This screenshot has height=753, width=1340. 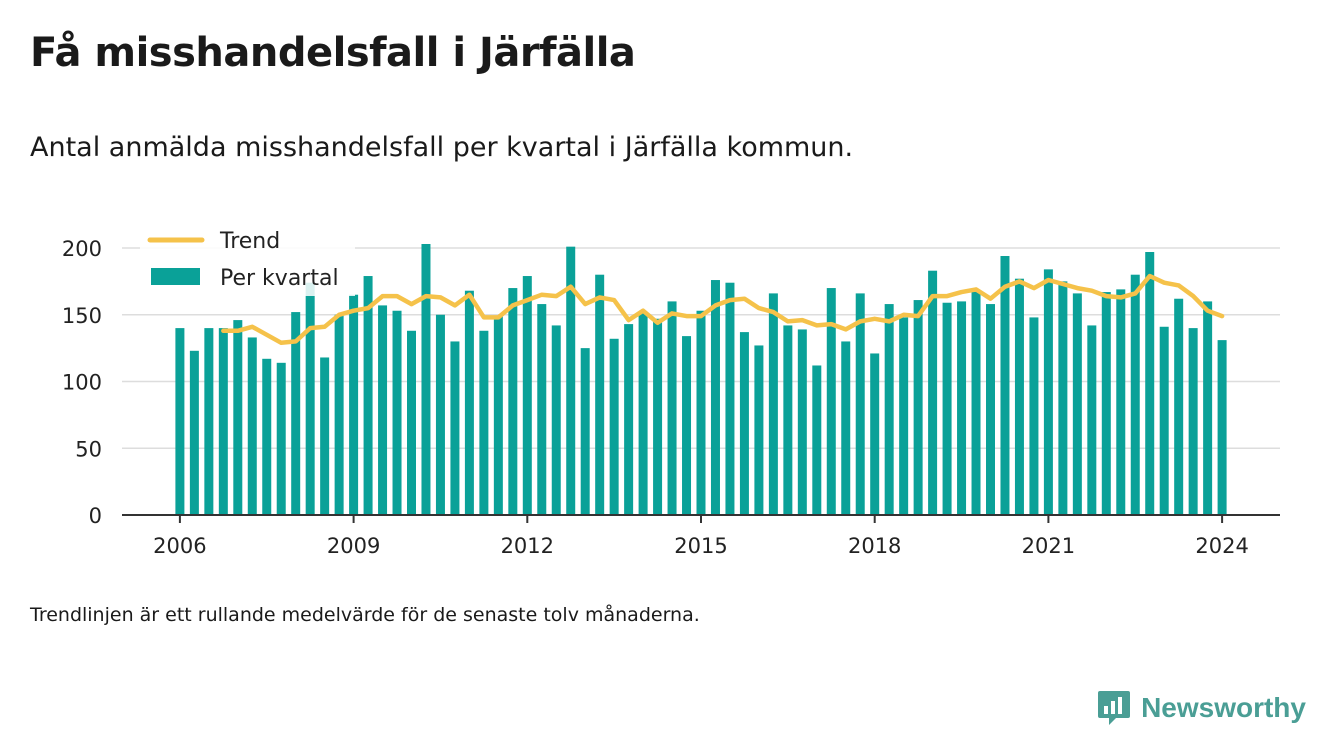 I want to click on brand-name: Newsworthy, so click(x=1223, y=707).